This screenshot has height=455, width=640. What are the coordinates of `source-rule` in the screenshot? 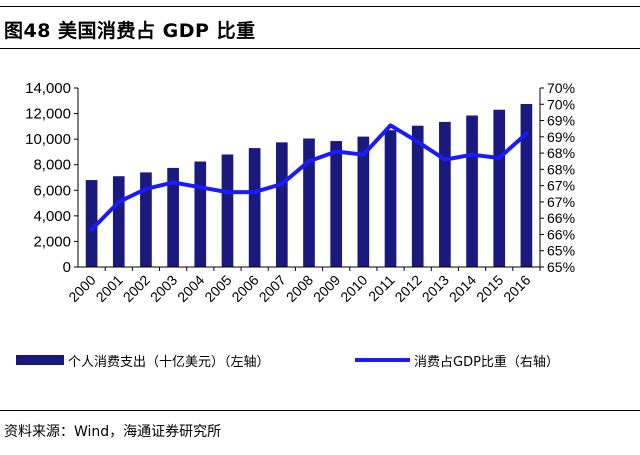 It's located at (320, 410).